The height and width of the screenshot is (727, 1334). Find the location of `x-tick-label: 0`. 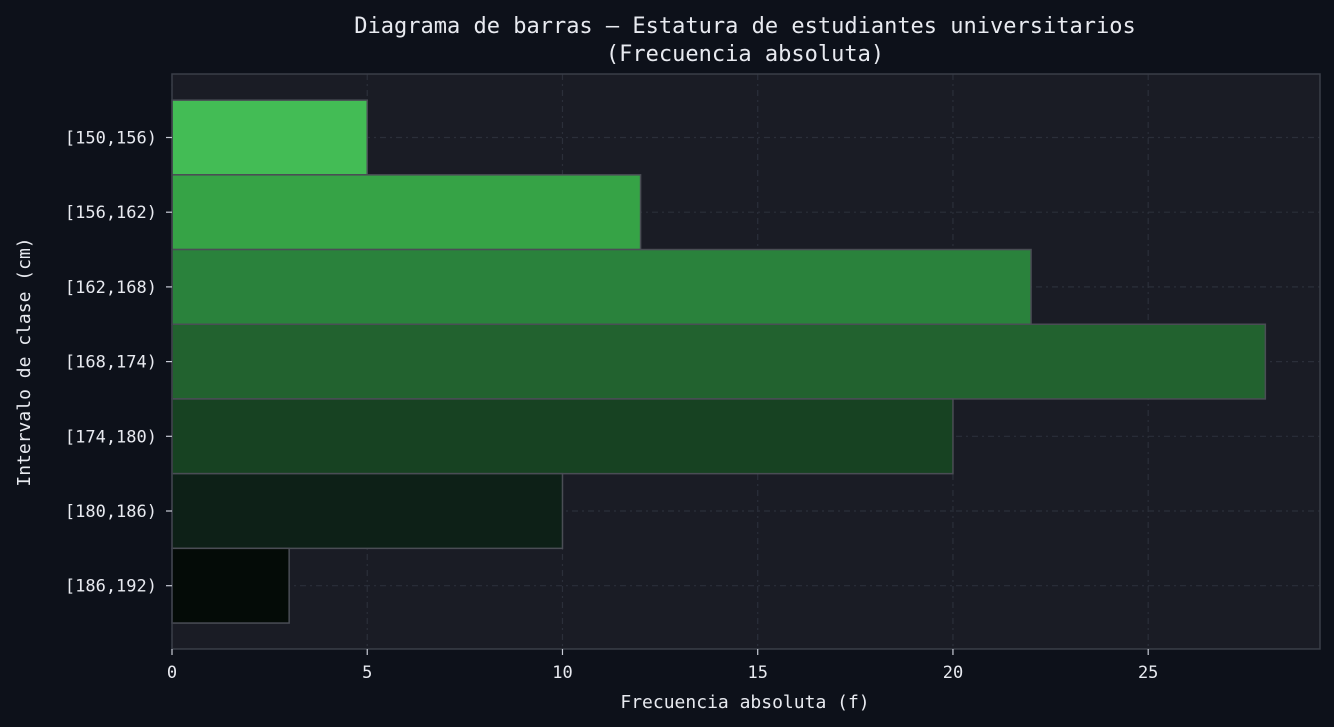

x-tick-label: 0 is located at coordinates (172, 673).